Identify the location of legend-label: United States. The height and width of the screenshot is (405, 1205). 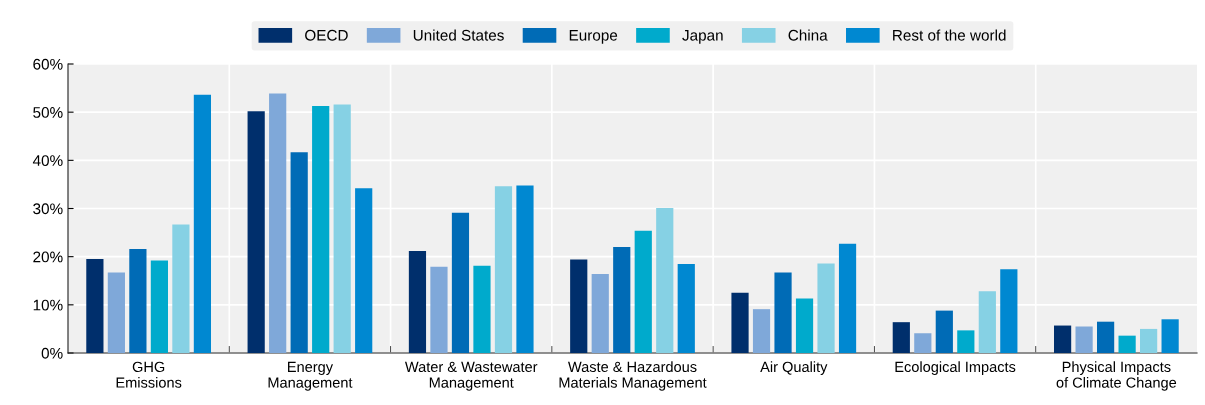
(458, 35).